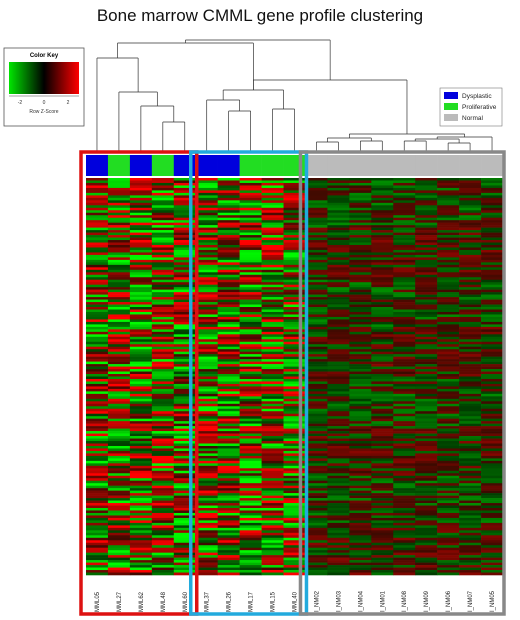 The width and height of the screenshot is (520, 620). What do you see at coordinates (185, 165) in the screenshot?
I see `group-bar-cell` at bounding box center [185, 165].